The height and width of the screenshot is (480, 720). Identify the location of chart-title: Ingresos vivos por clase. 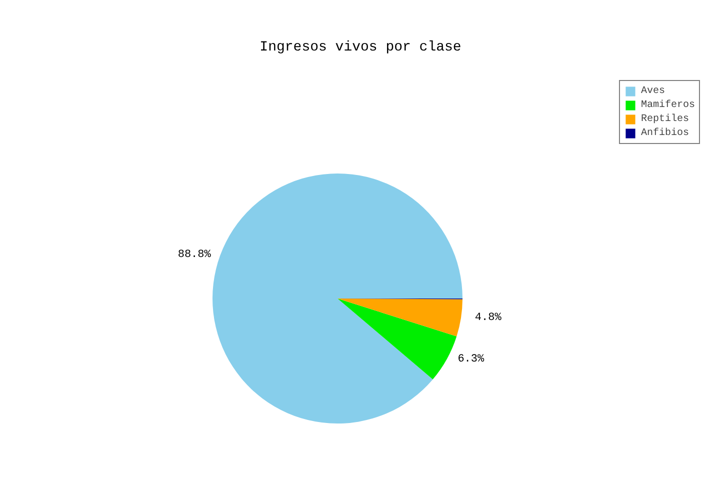
(361, 48).